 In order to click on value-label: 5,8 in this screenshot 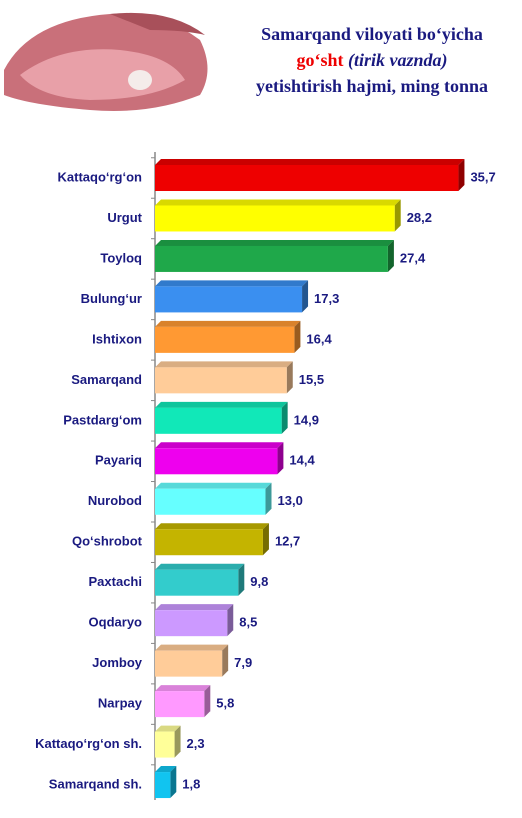, I will do `click(225, 703)`.